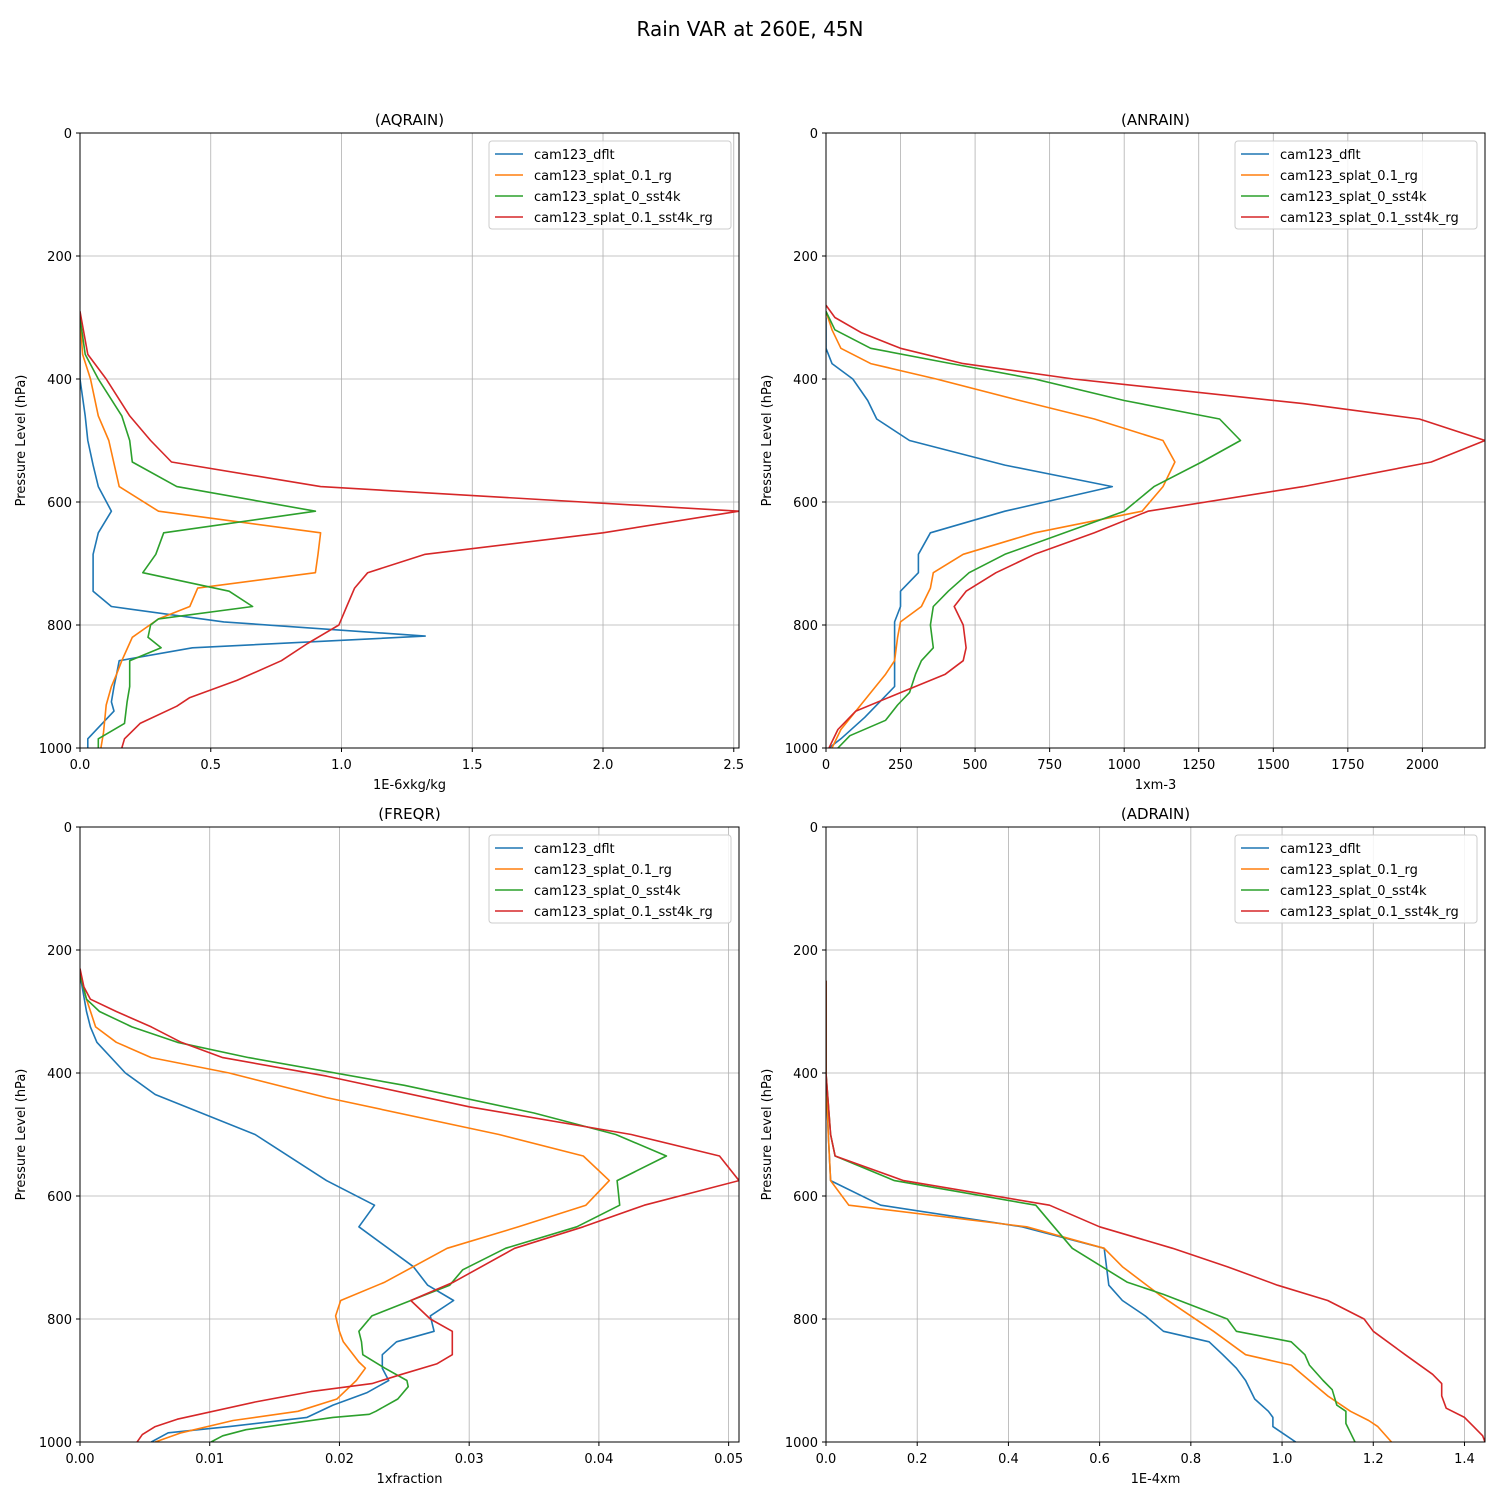  Describe the element at coordinates (1156, 1479) in the screenshot. I see `x-axis-label: 1E-4xm` at that location.